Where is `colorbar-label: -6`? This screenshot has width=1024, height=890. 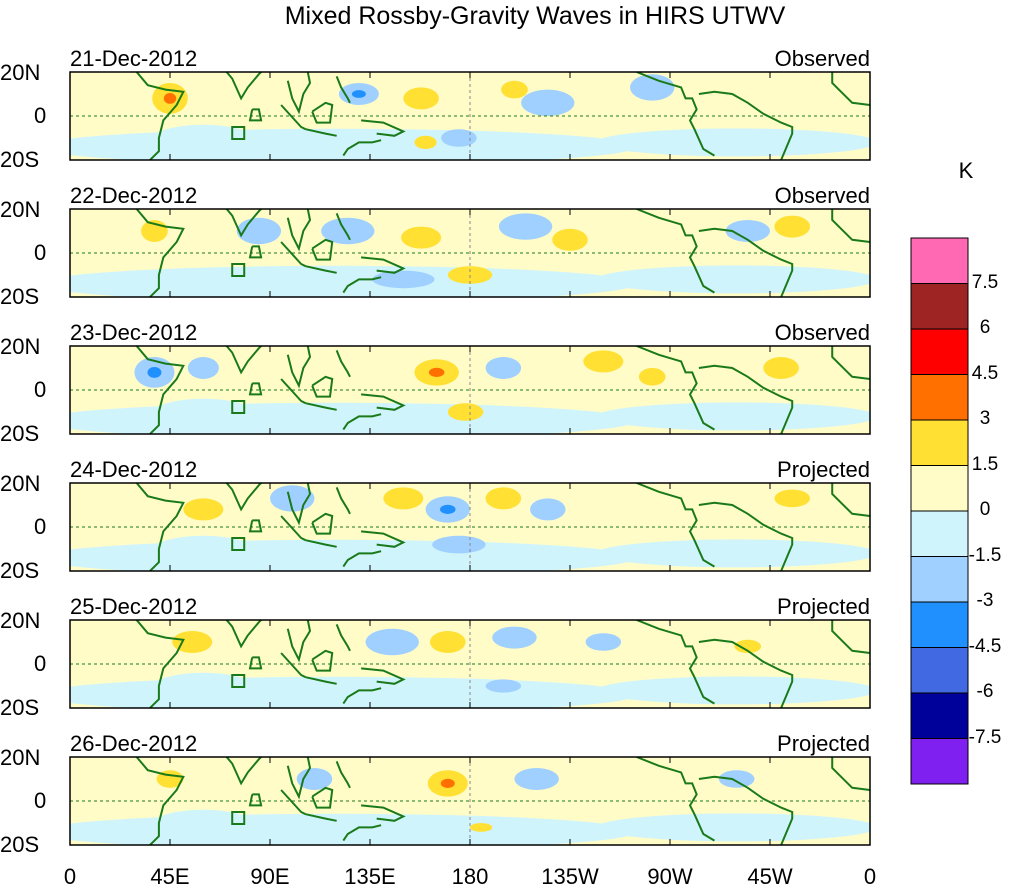 colorbar-label: -6 is located at coordinates (985, 691).